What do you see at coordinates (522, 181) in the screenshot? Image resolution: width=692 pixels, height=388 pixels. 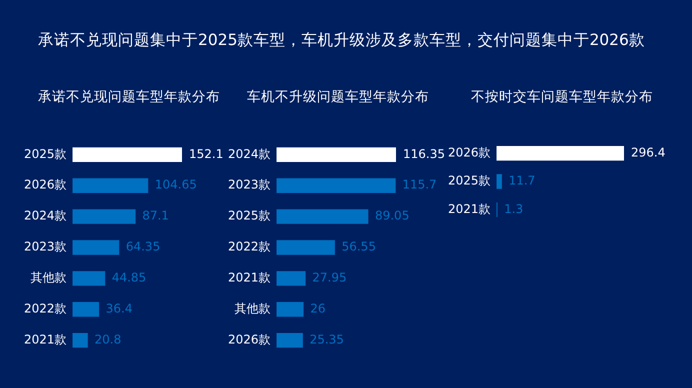 I see `data-label: 11.7` at bounding box center [522, 181].